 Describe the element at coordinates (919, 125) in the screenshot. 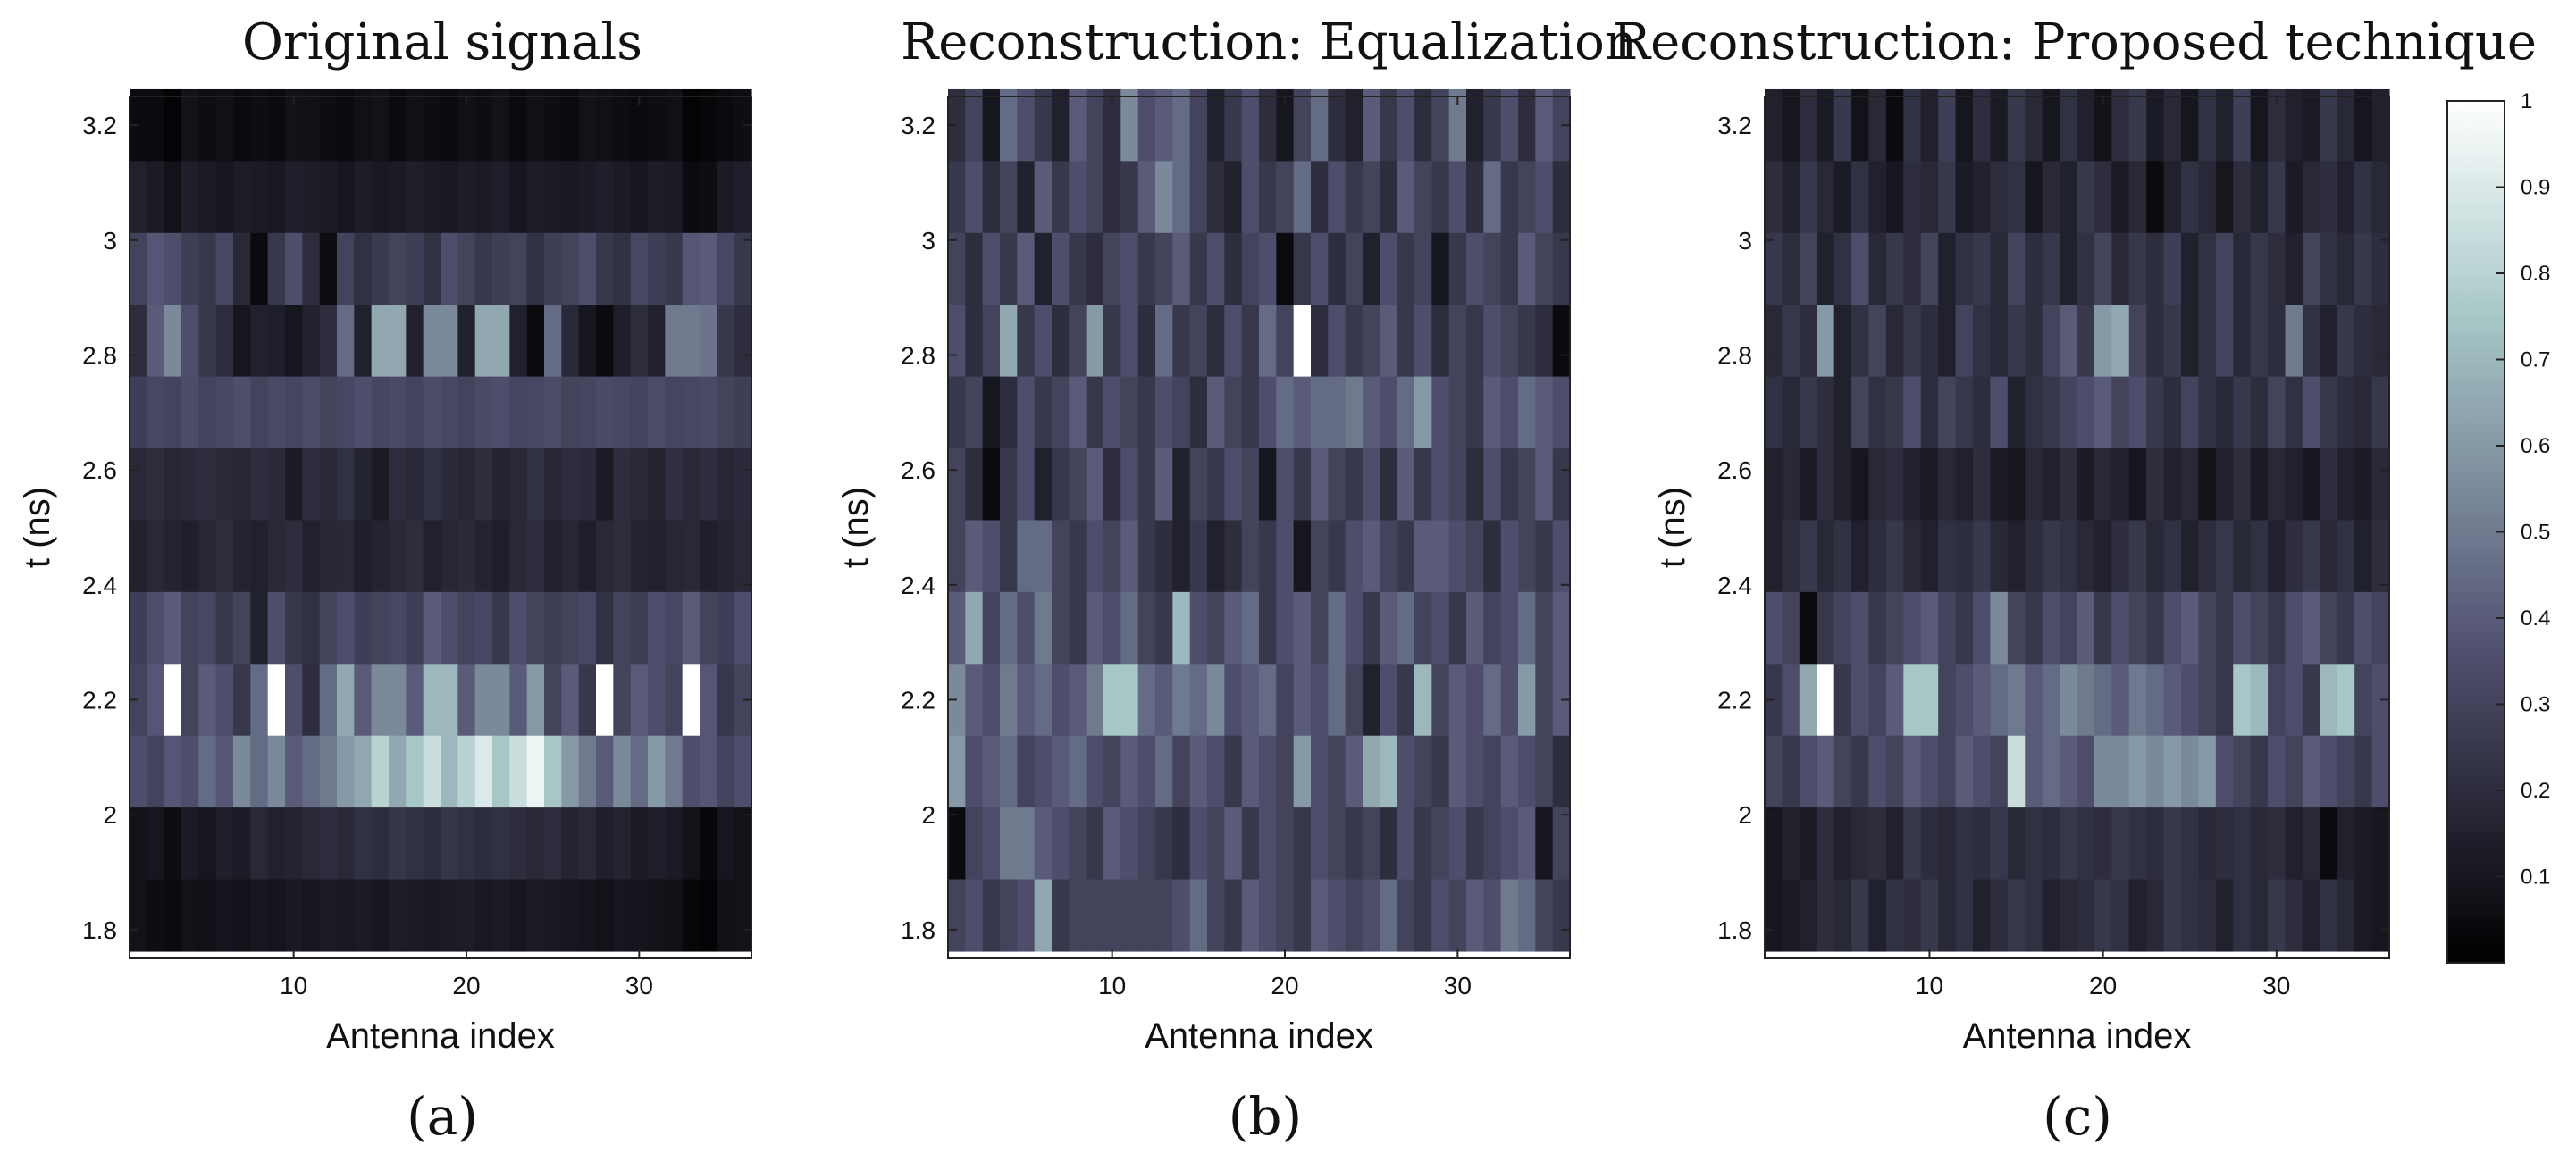

I see `y-tick-label: 3.2` at that location.